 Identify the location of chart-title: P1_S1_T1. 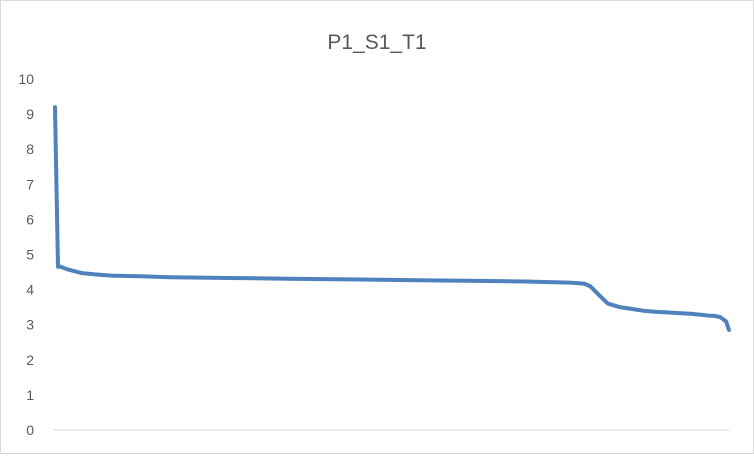
(376, 42).